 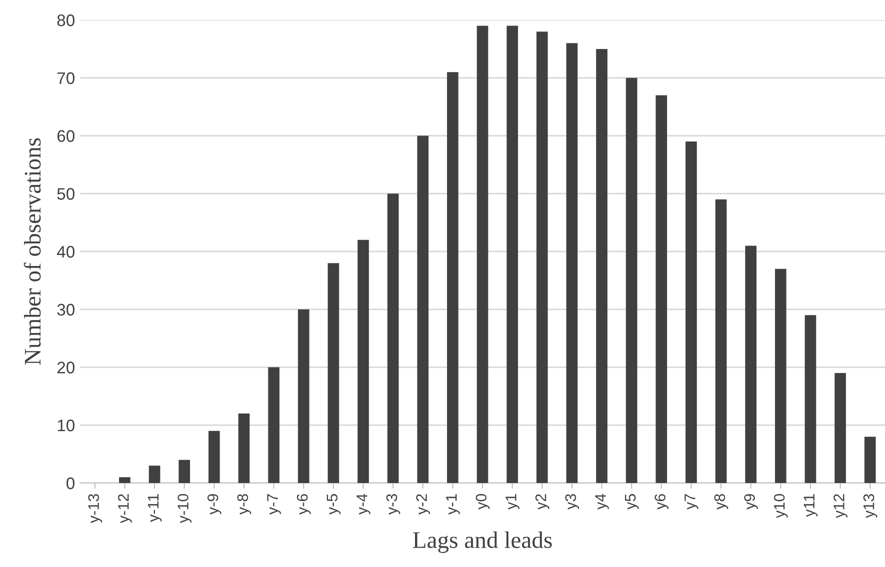 What do you see at coordinates (32, 251) in the screenshot?
I see `y-axis-title: Number of observations` at bounding box center [32, 251].